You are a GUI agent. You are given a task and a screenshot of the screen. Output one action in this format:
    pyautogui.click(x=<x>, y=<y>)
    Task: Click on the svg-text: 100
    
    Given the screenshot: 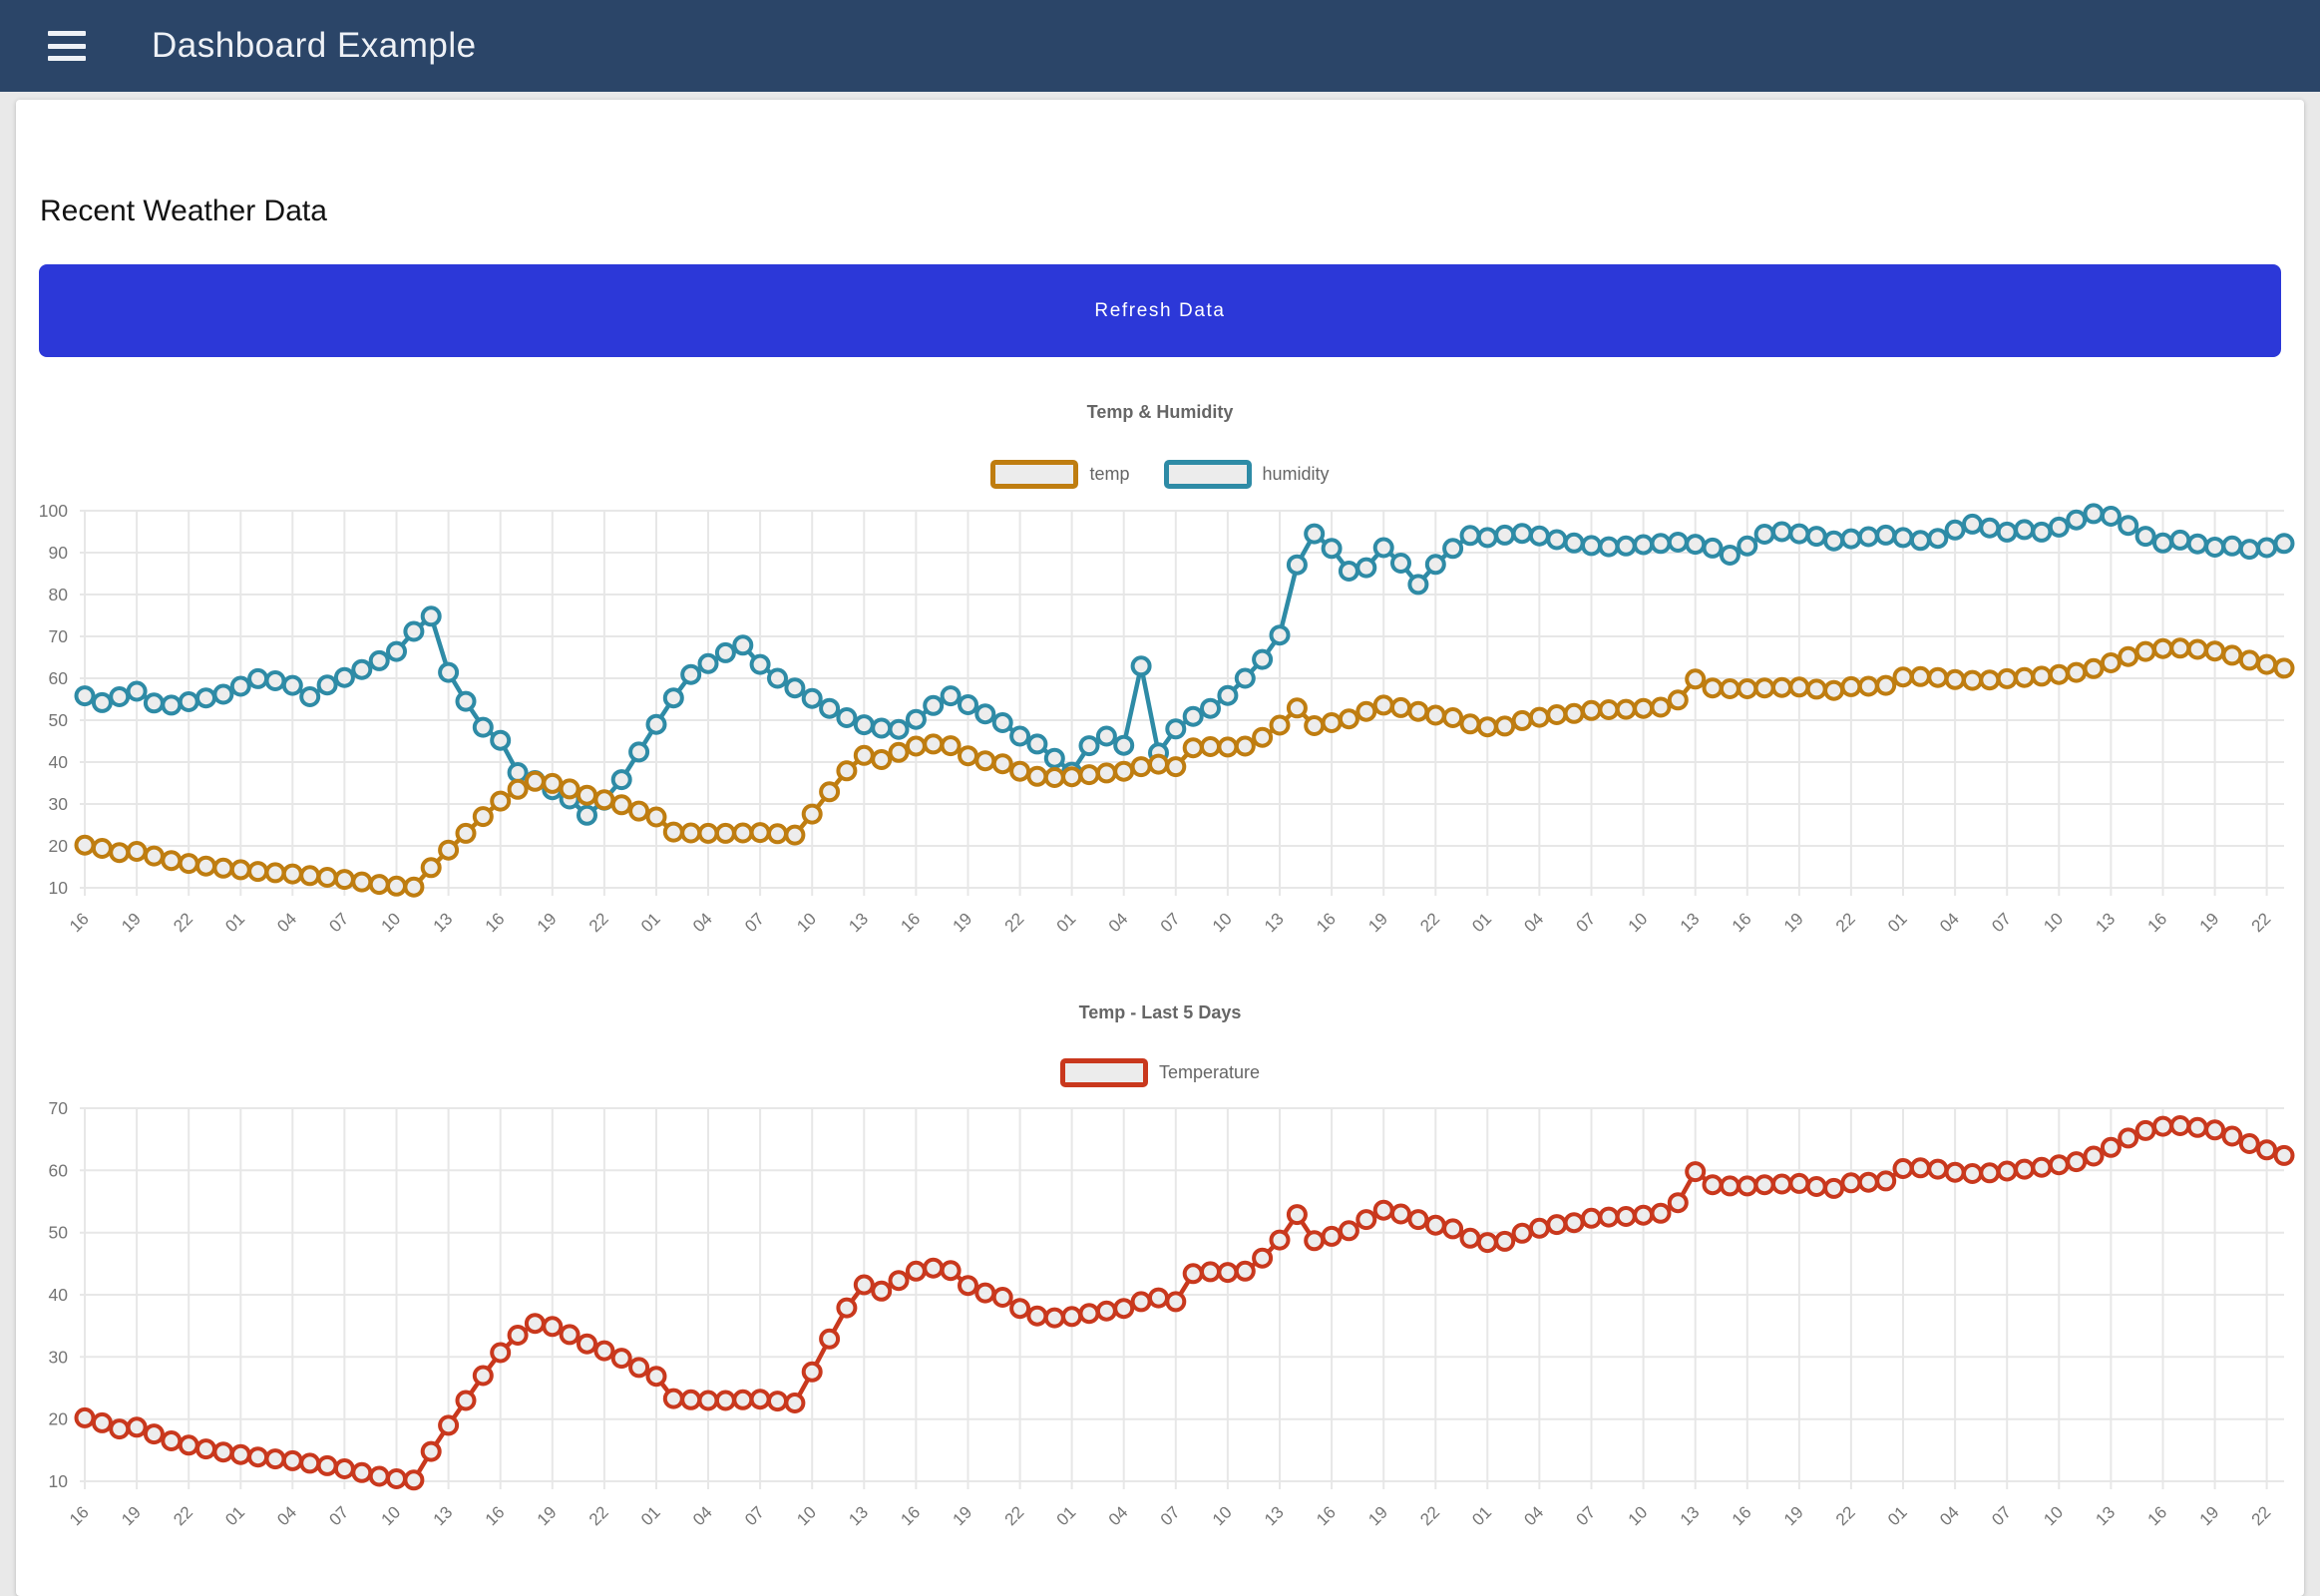 What is the action you would take?
    pyautogui.click(x=53, y=511)
    